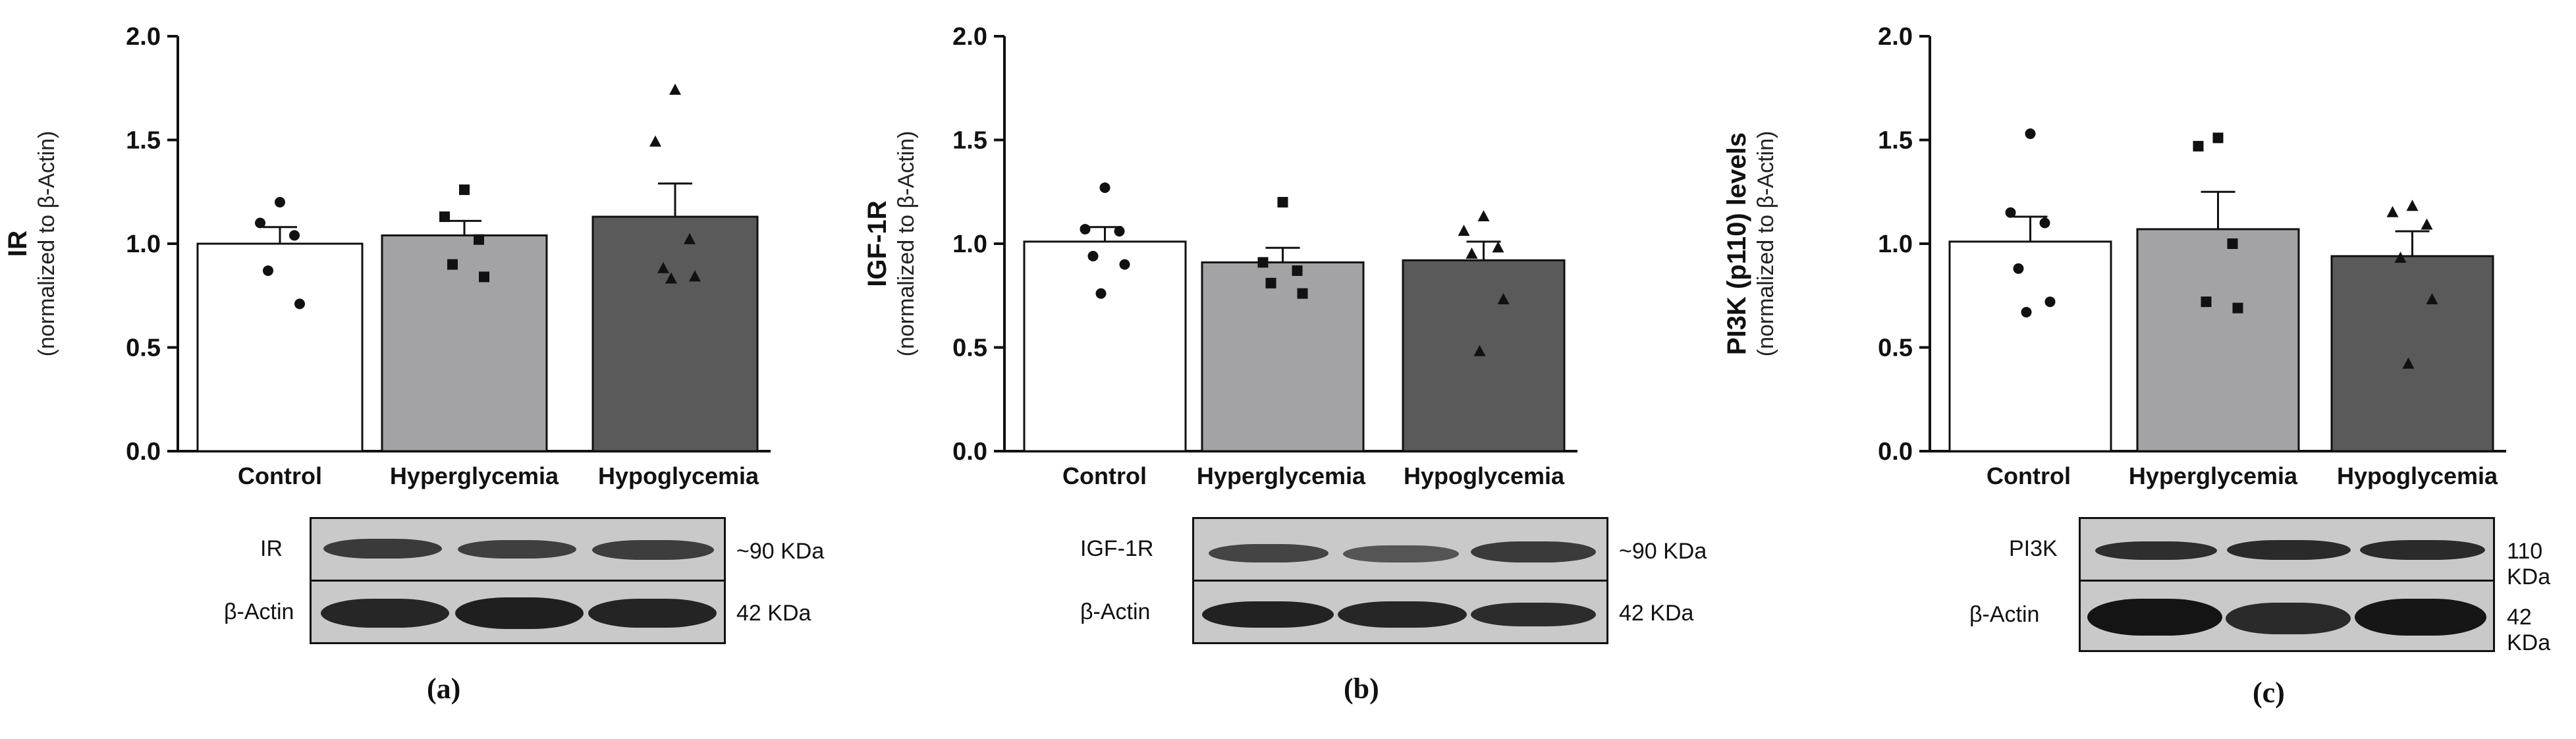  I want to click on western-blot-actin-c, so click(2287, 616).